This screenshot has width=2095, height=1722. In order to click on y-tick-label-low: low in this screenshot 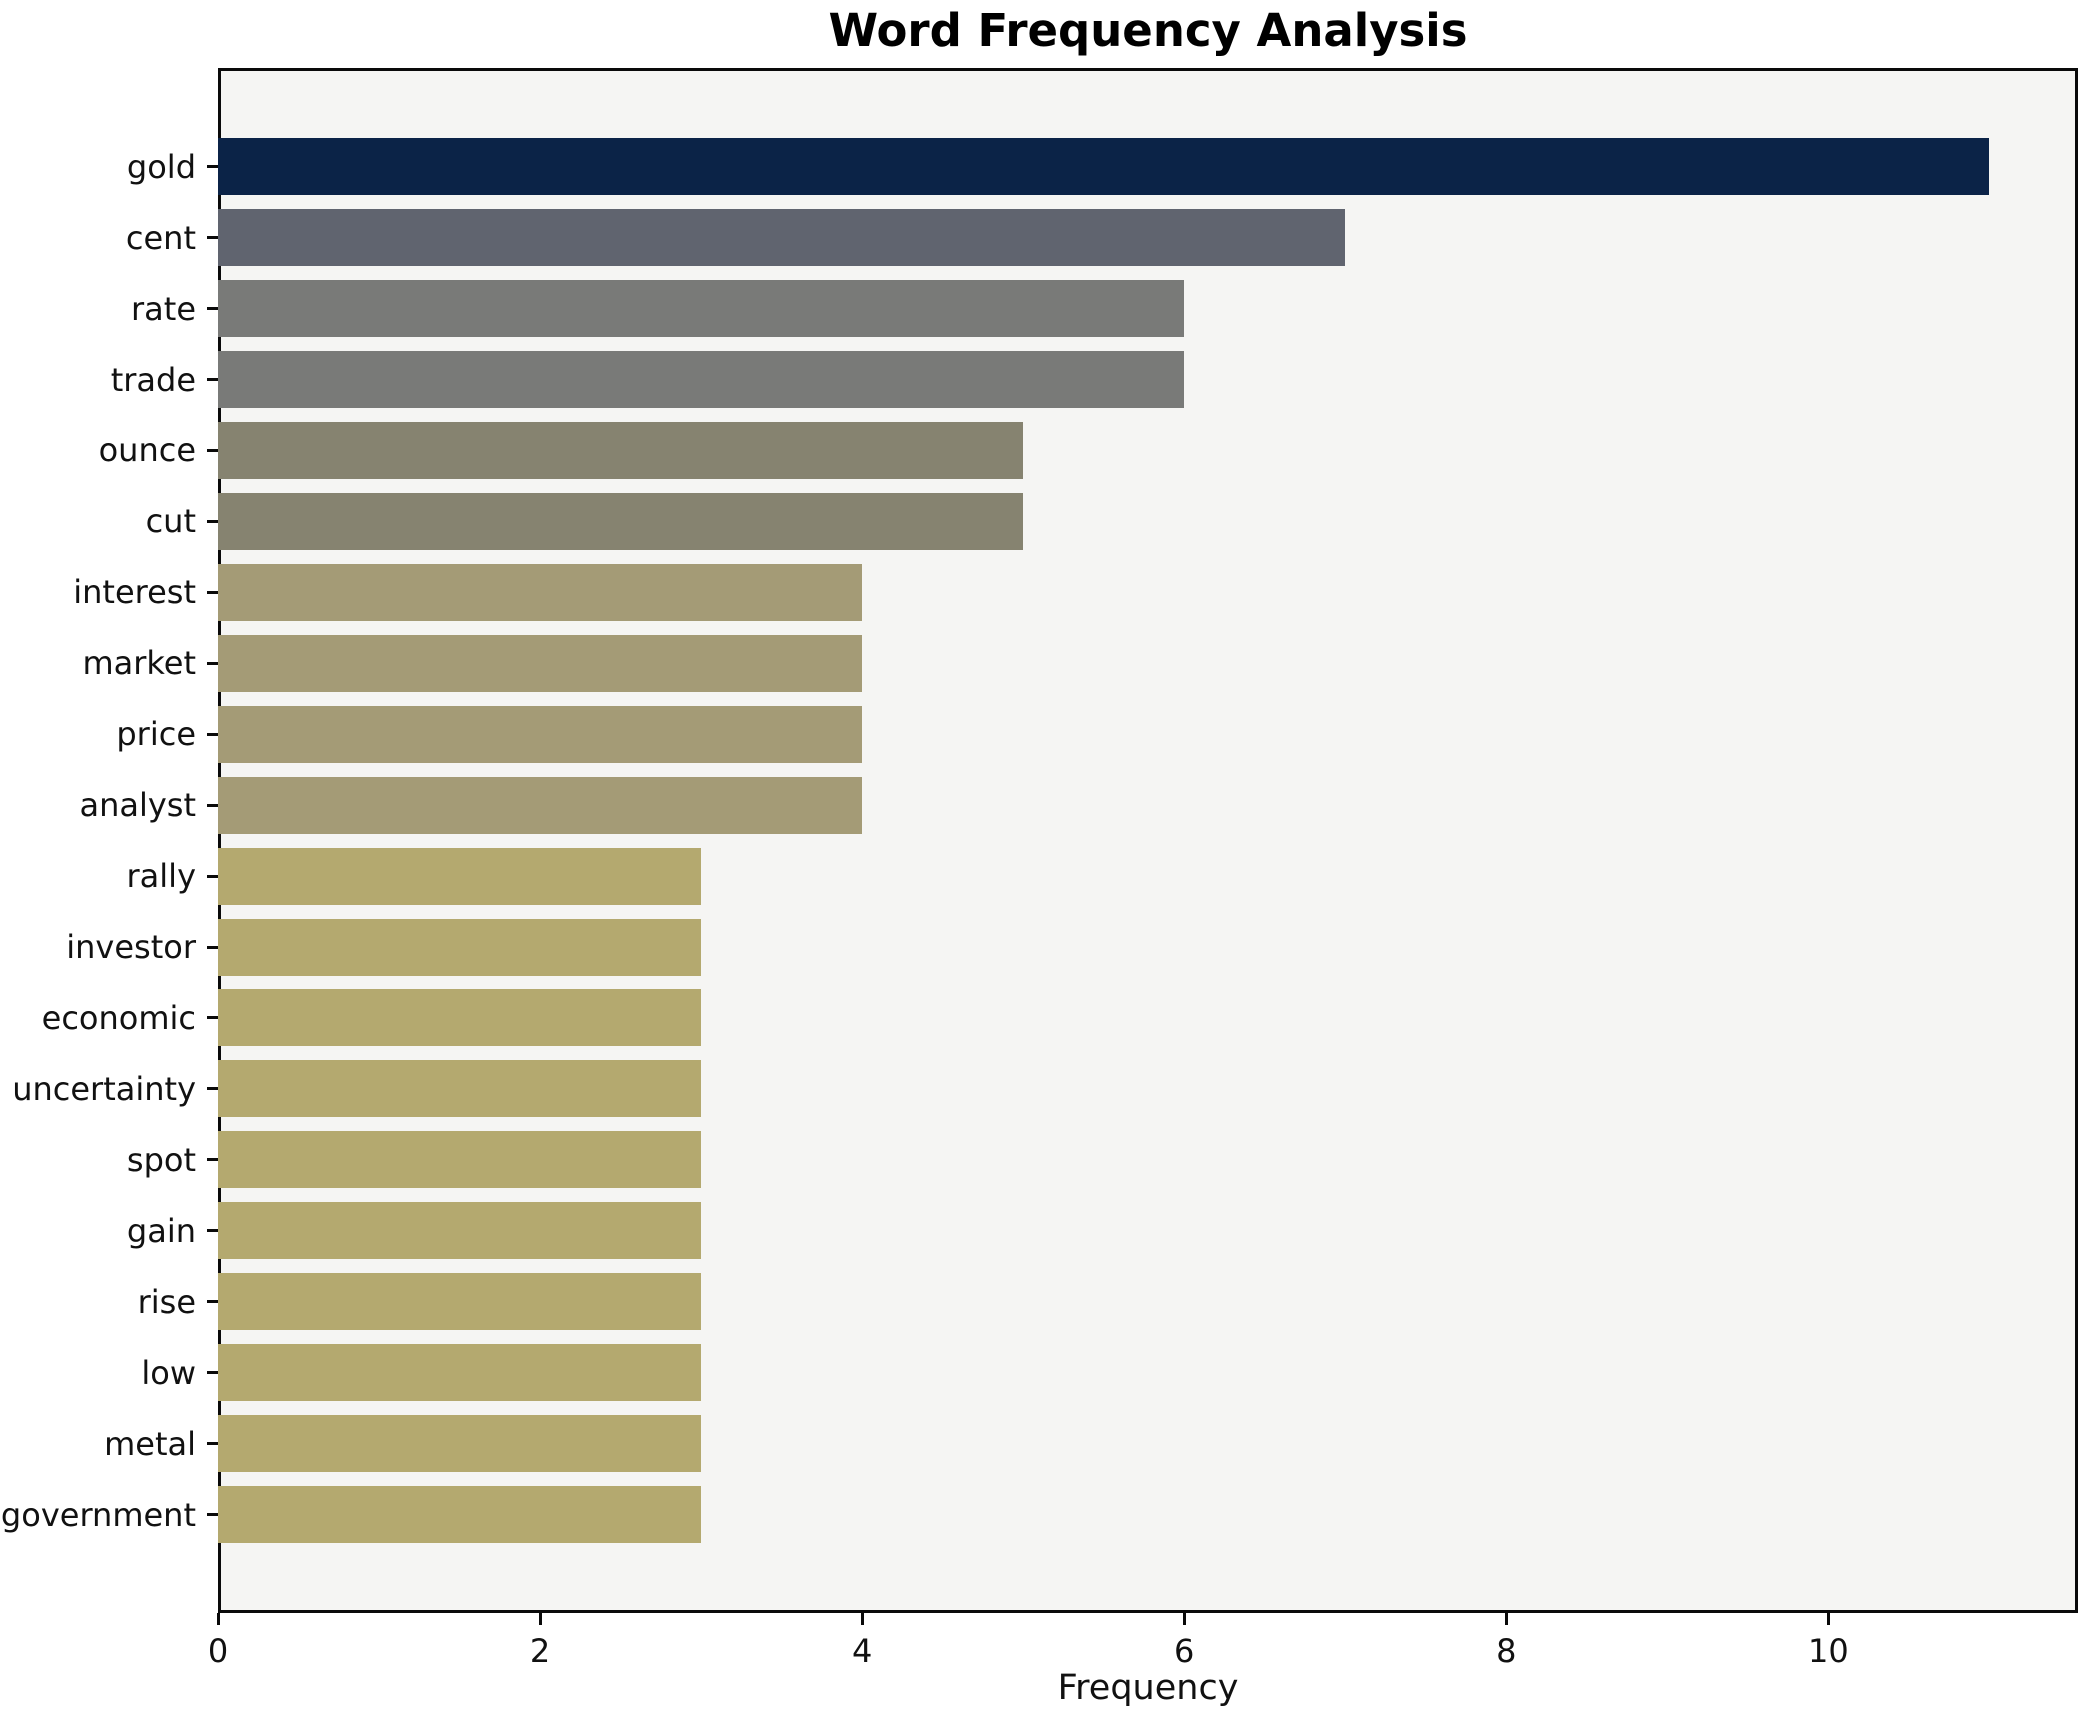, I will do `click(168, 1372)`.